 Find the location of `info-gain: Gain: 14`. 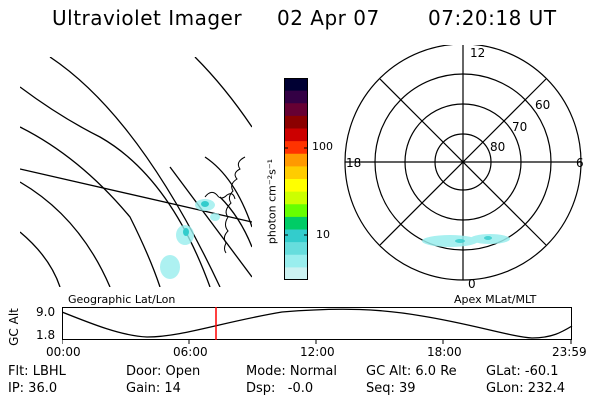

info-gain: Gain: 14 is located at coordinates (153, 388).